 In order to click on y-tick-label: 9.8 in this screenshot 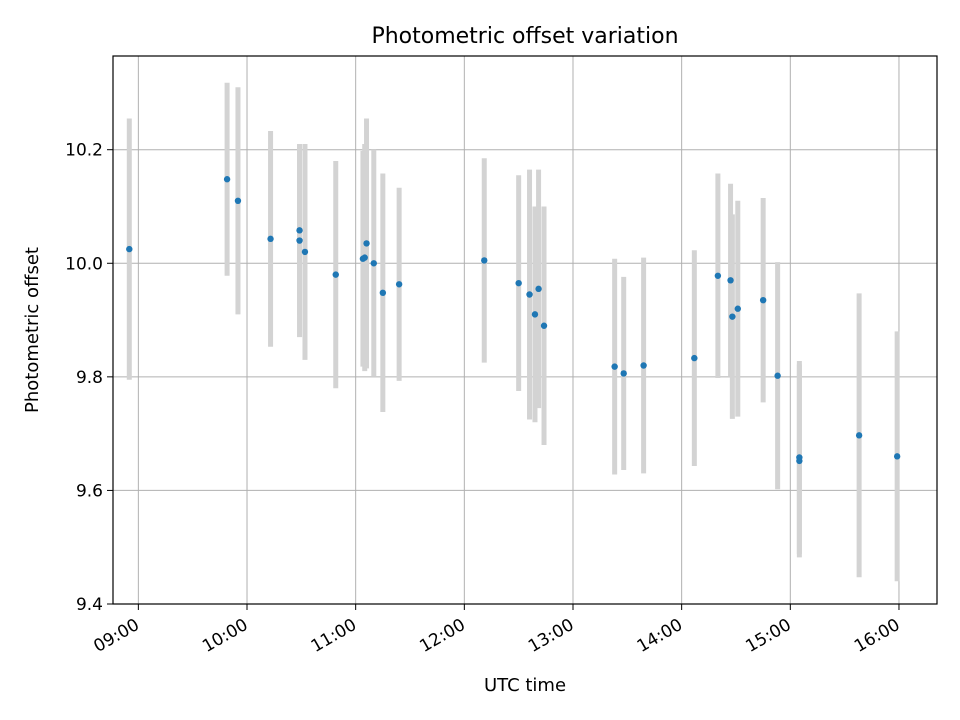, I will do `click(89, 378)`.